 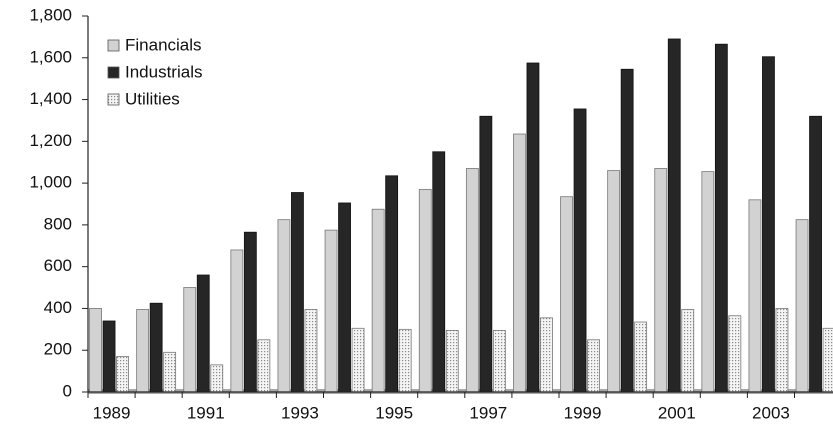 I want to click on x-tick-label: 2003, so click(x=771, y=412).